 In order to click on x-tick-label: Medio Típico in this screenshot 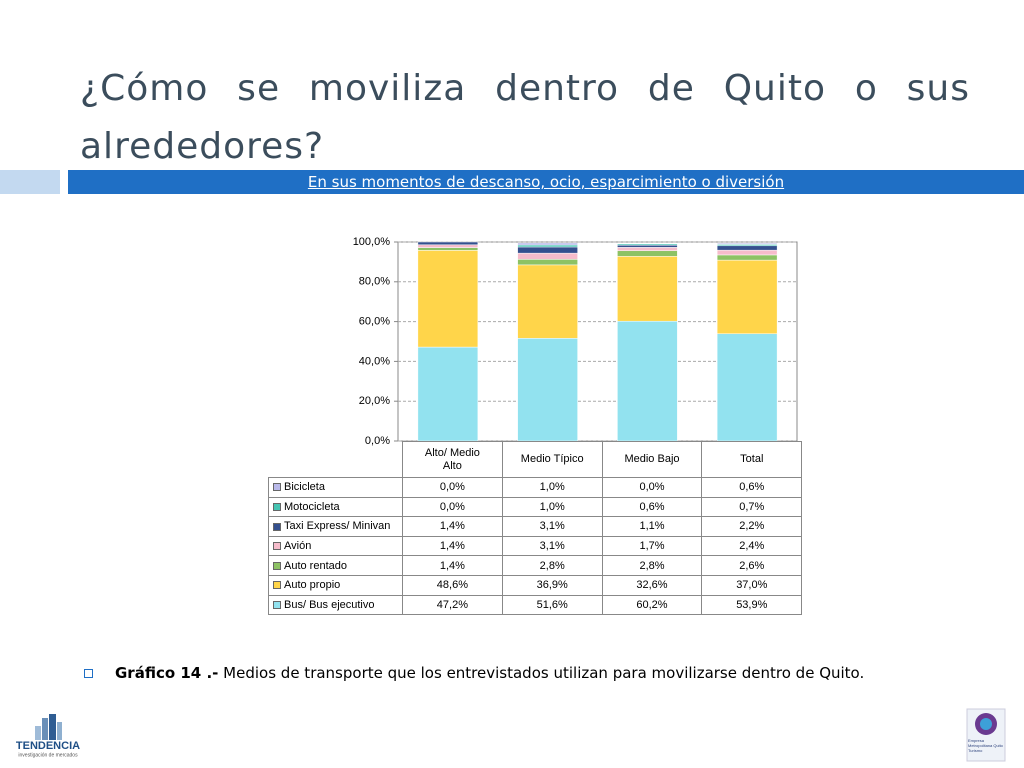, I will do `click(552, 459)`.